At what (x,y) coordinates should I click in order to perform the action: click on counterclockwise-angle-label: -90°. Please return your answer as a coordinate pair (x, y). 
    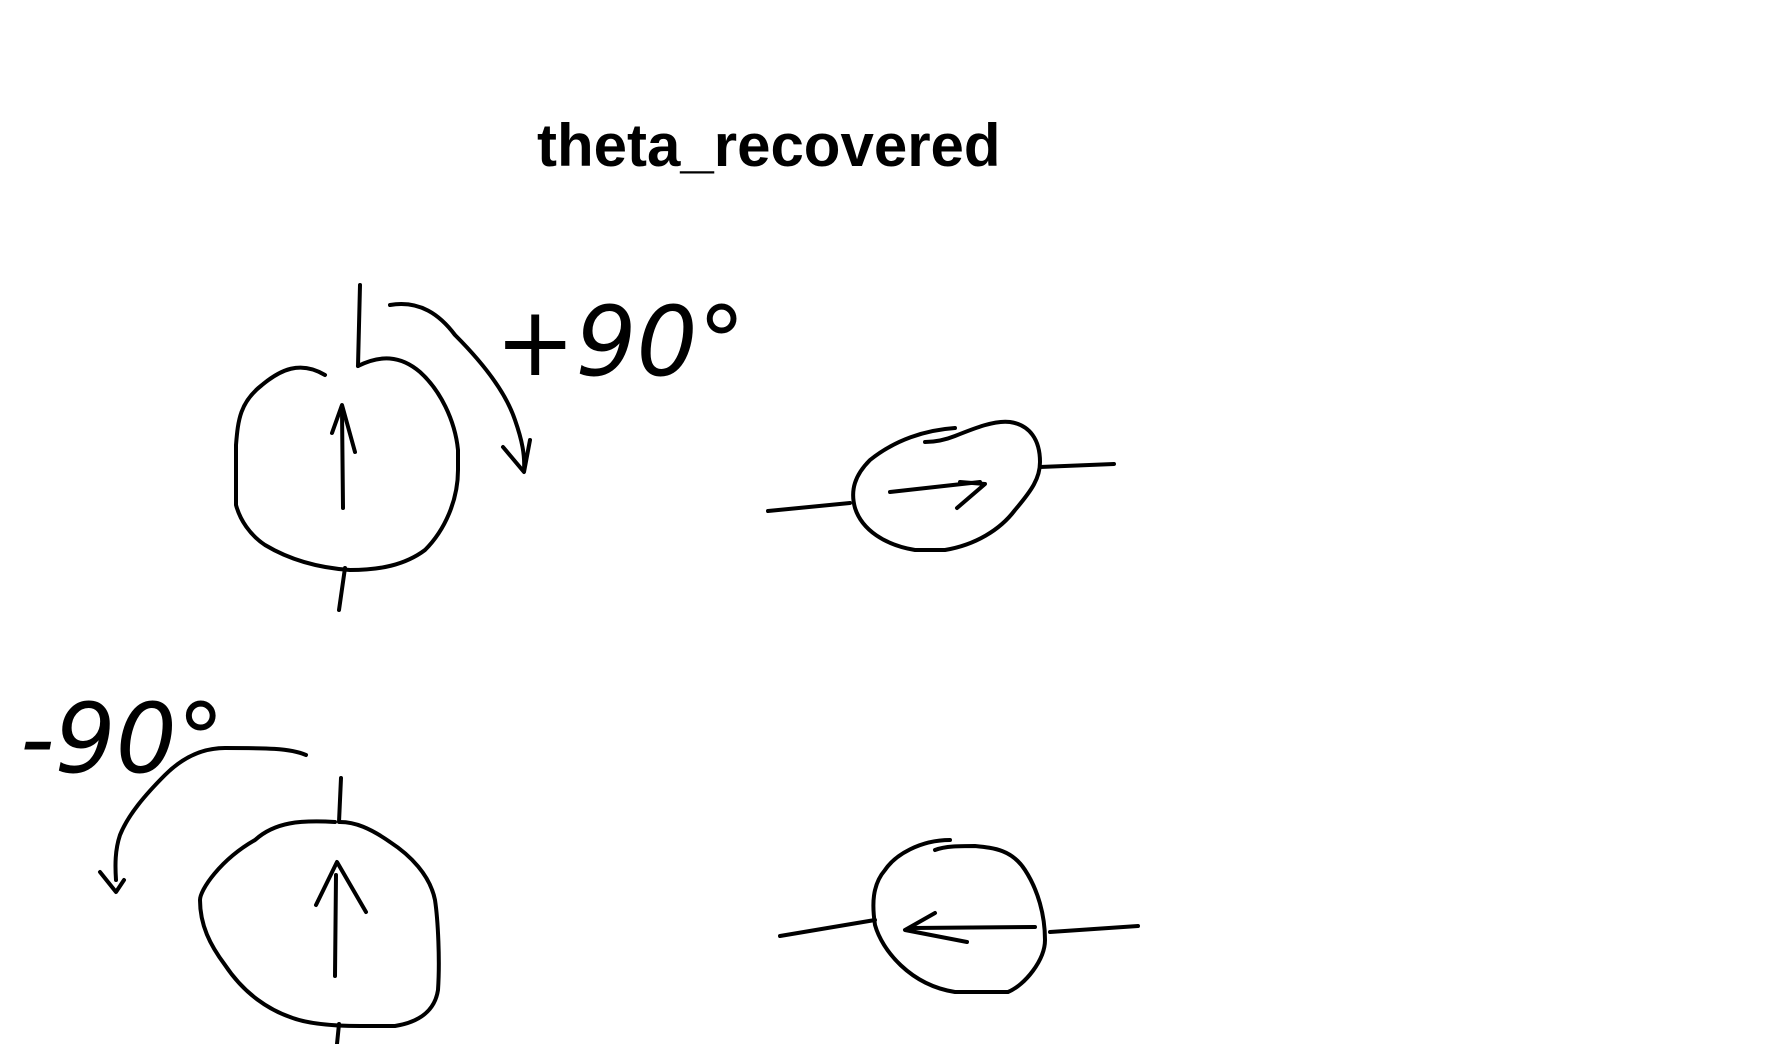
    Looking at the image, I should click on (122, 739).